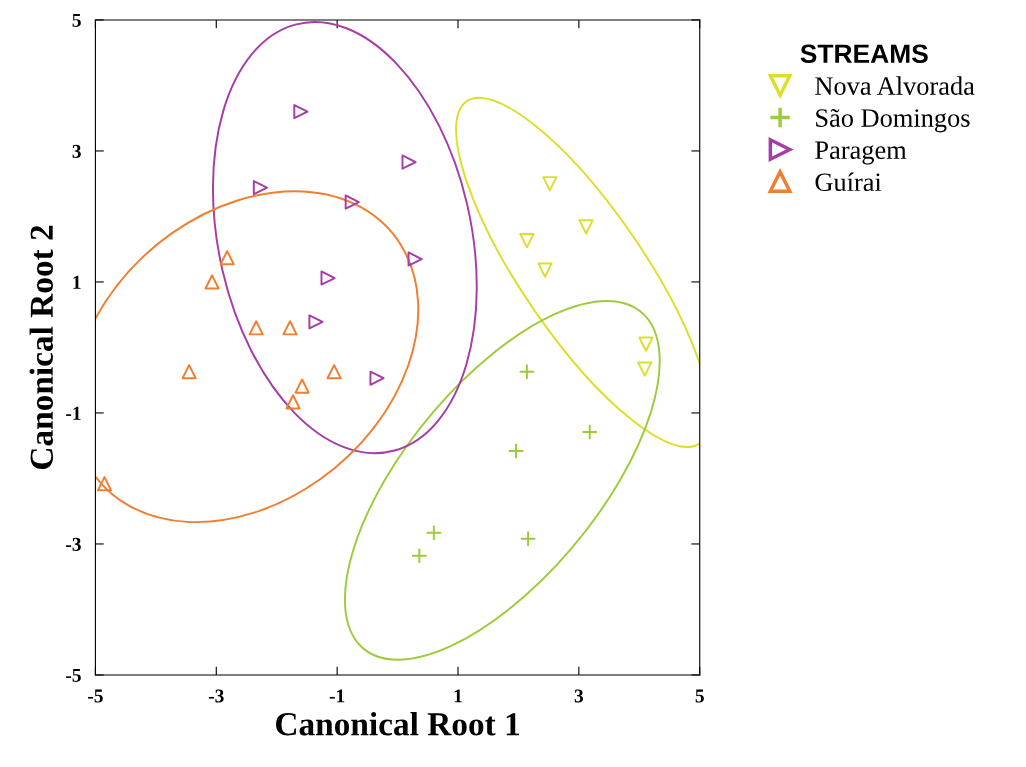 The height and width of the screenshot is (767, 1026). Describe the element at coordinates (41, 347) in the screenshot. I see `y-axis-title: Canonical Root 2` at that location.